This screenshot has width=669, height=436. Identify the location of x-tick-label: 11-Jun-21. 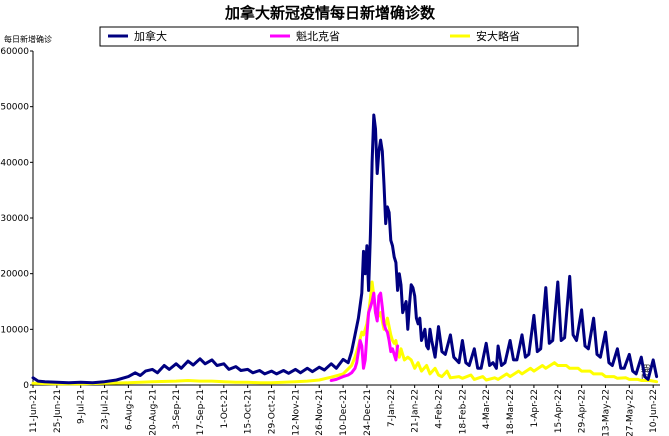
(34, 411).